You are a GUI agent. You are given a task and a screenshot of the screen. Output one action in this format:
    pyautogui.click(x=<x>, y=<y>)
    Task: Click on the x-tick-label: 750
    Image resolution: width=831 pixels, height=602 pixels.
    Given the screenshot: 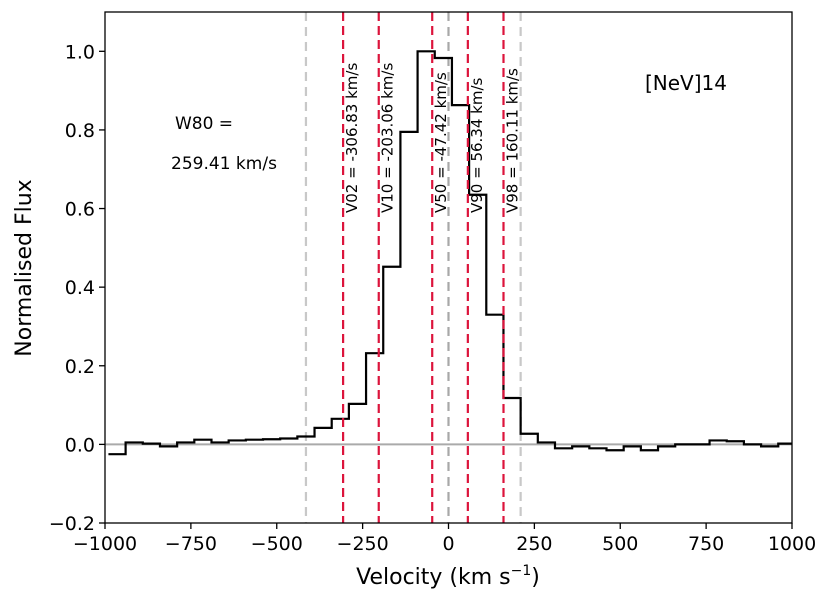 What is the action you would take?
    pyautogui.click(x=706, y=544)
    